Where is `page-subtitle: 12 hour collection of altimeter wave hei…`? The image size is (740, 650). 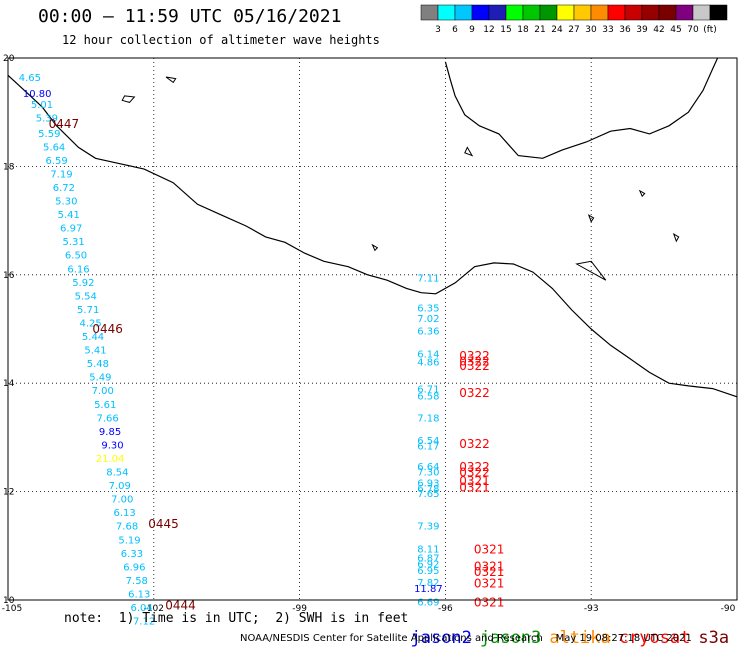
page-subtitle: 12 hour collection of altimeter wave hei… is located at coordinates (221, 40).